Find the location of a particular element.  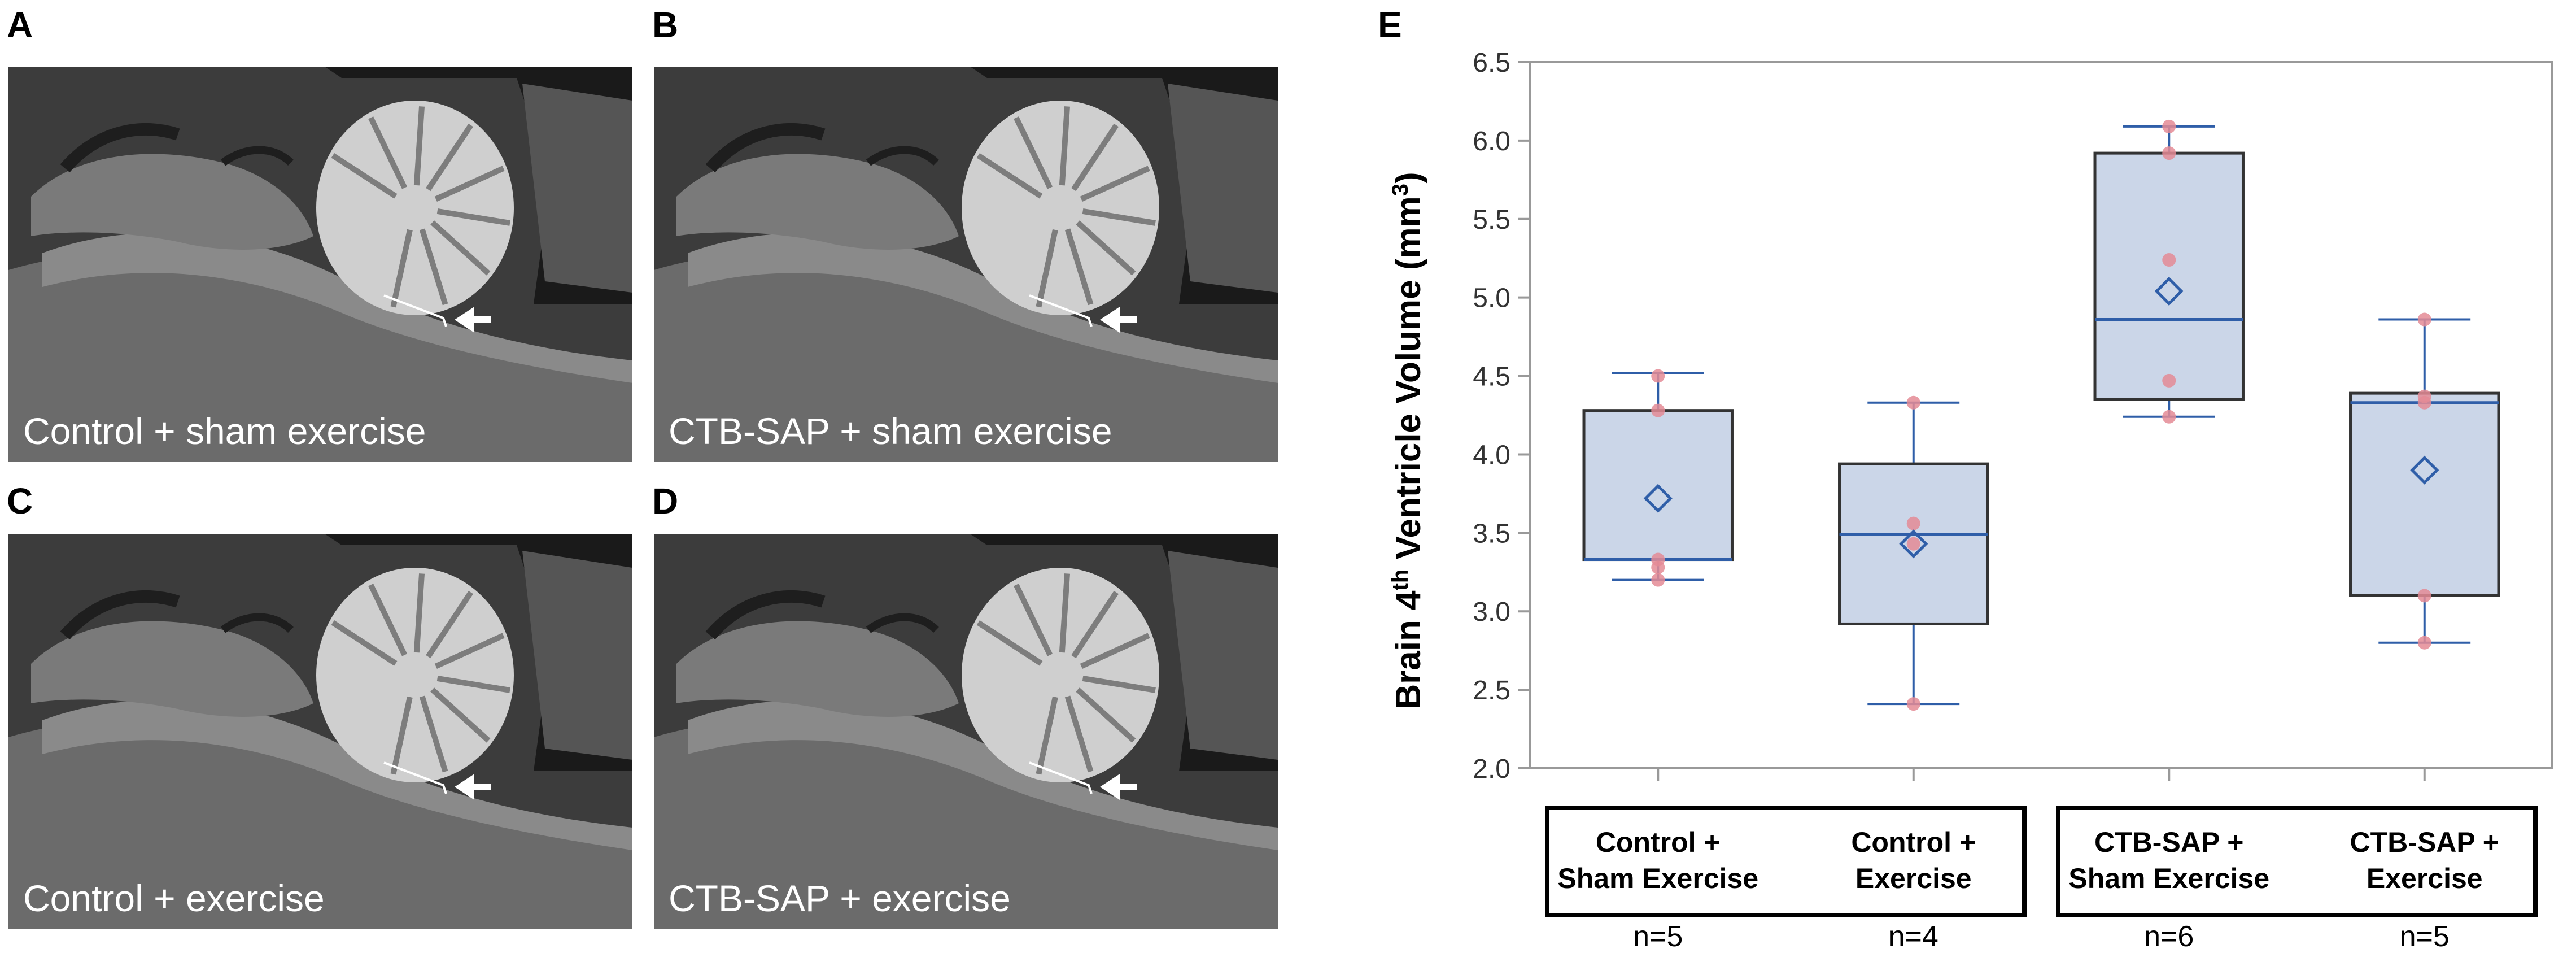

mri-caption: Control + exercise is located at coordinates (174, 898).